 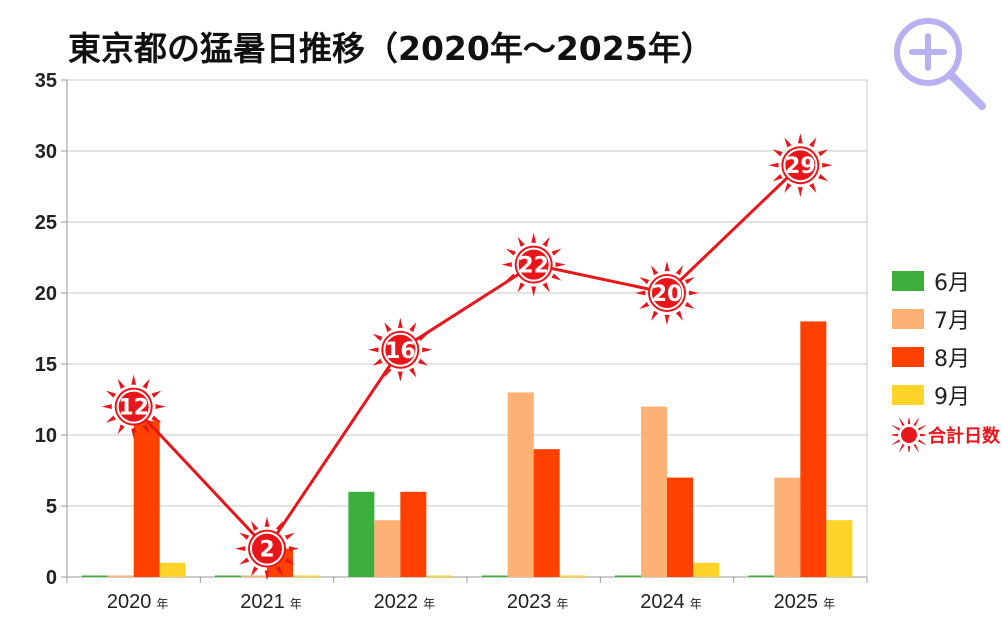 I want to click on y-tick-label: 10, so click(x=46, y=436).